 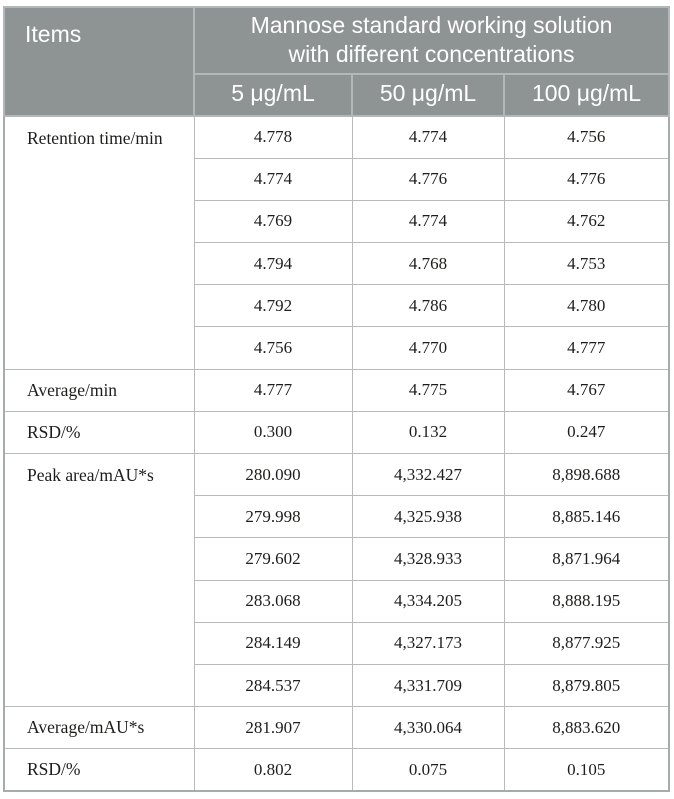 What do you see at coordinates (99, 390) in the screenshot?
I see `row-label-average-min: Average/min` at bounding box center [99, 390].